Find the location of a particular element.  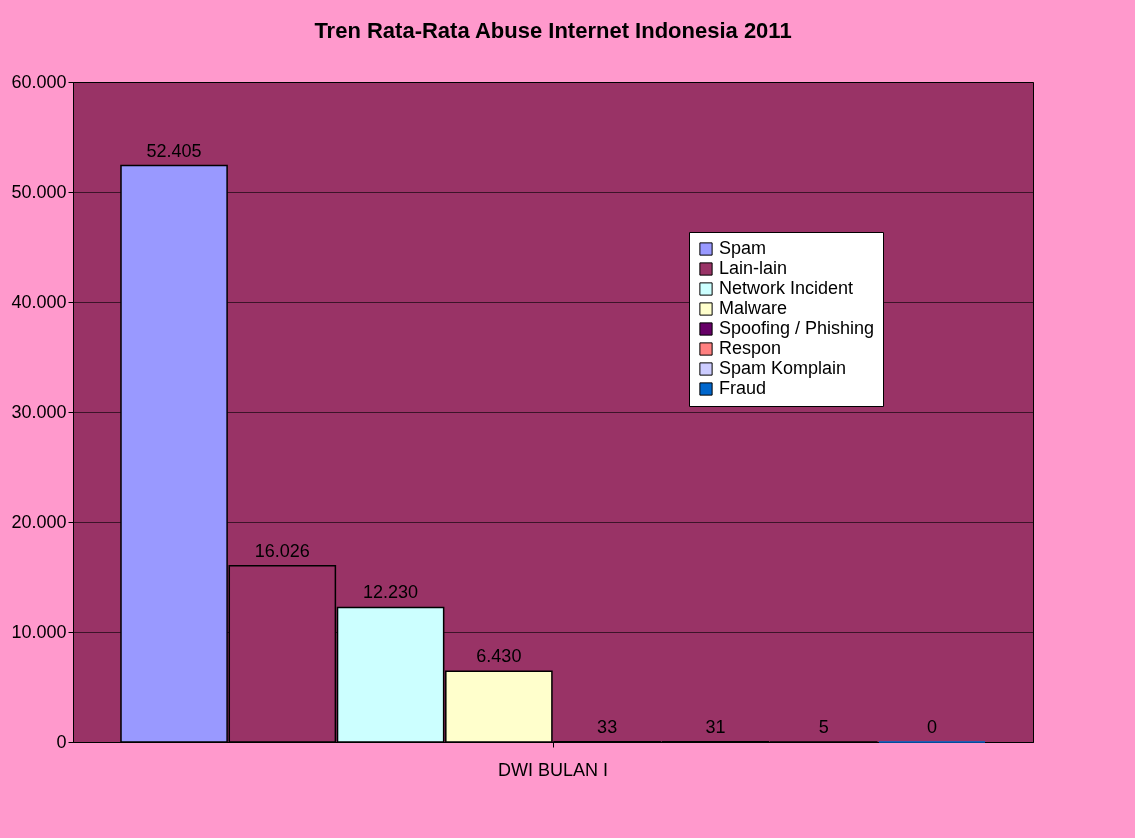

data-label: 6.430 is located at coordinates (499, 656).